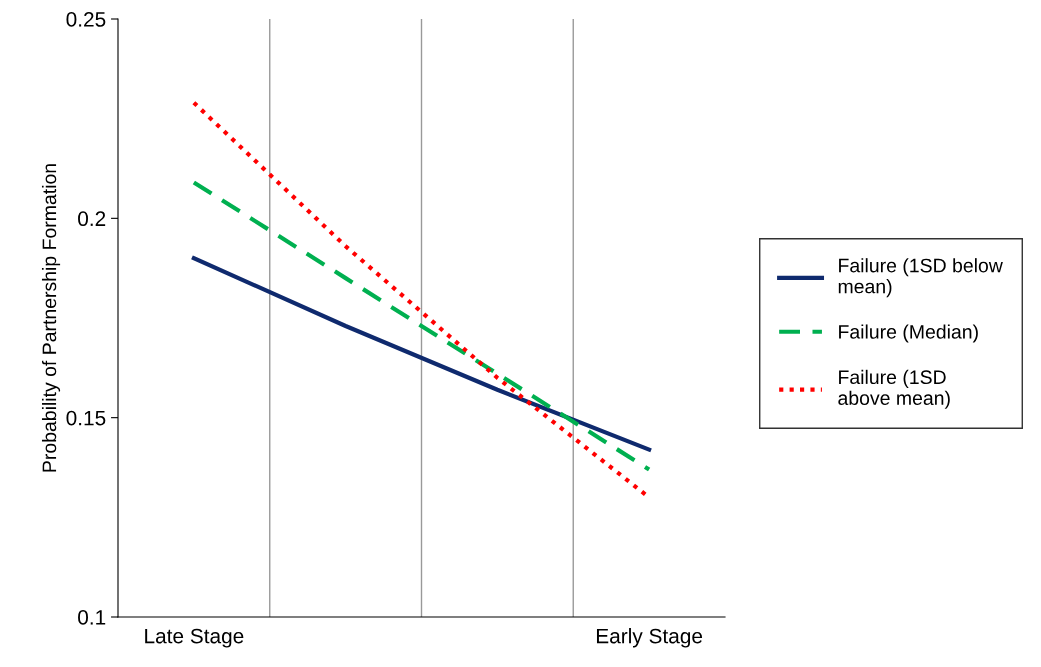  I want to click on legend-label: Failure (1SD below mean), so click(920, 278).